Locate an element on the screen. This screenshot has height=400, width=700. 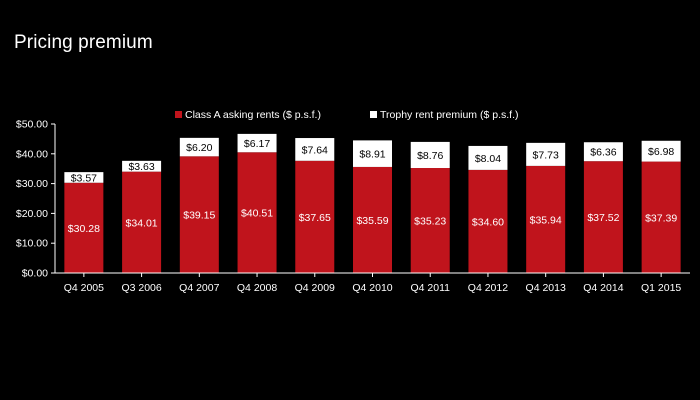
data-label-class-a: $40.51 is located at coordinates (257, 214).